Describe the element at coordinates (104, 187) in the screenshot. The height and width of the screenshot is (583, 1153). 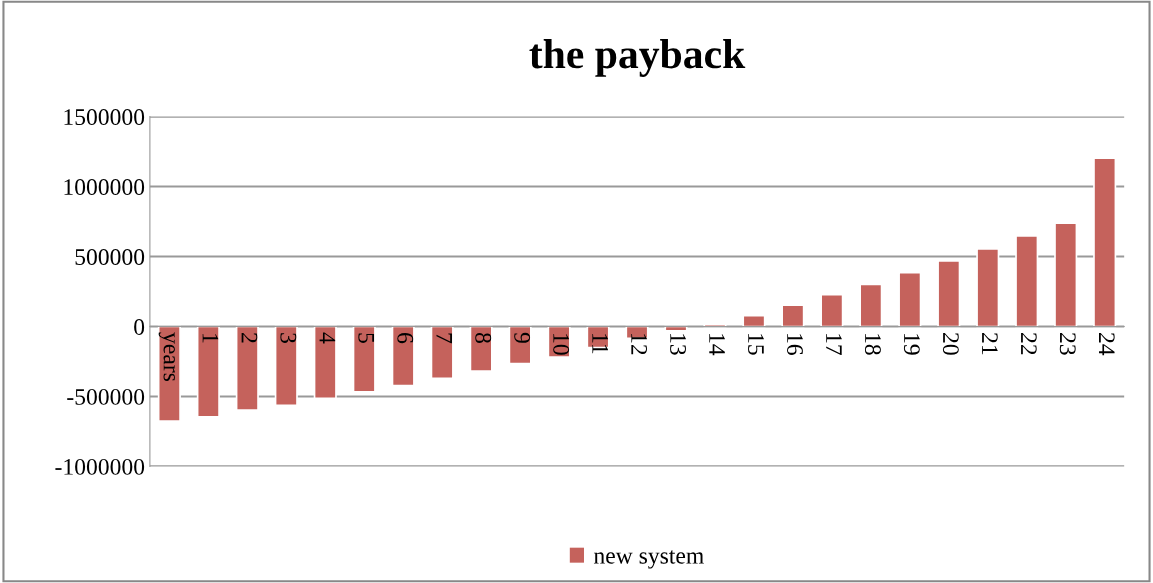
I see `y-tick-label: 1000000` at that location.